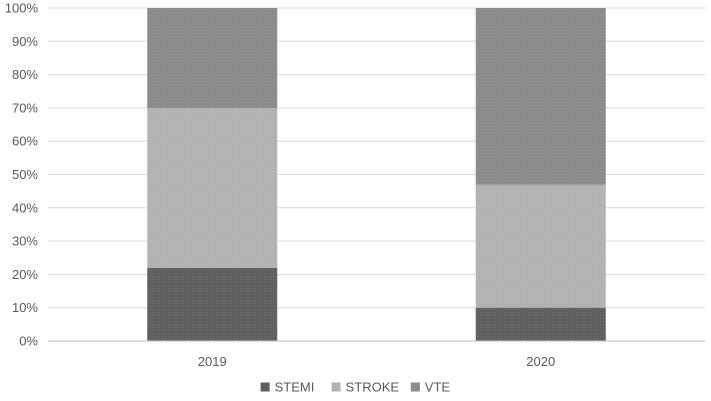 The height and width of the screenshot is (401, 711). What do you see at coordinates (25, 274) in the screenshot?
I see `y-tick-label: 20%` at bounding box center [25, 274].